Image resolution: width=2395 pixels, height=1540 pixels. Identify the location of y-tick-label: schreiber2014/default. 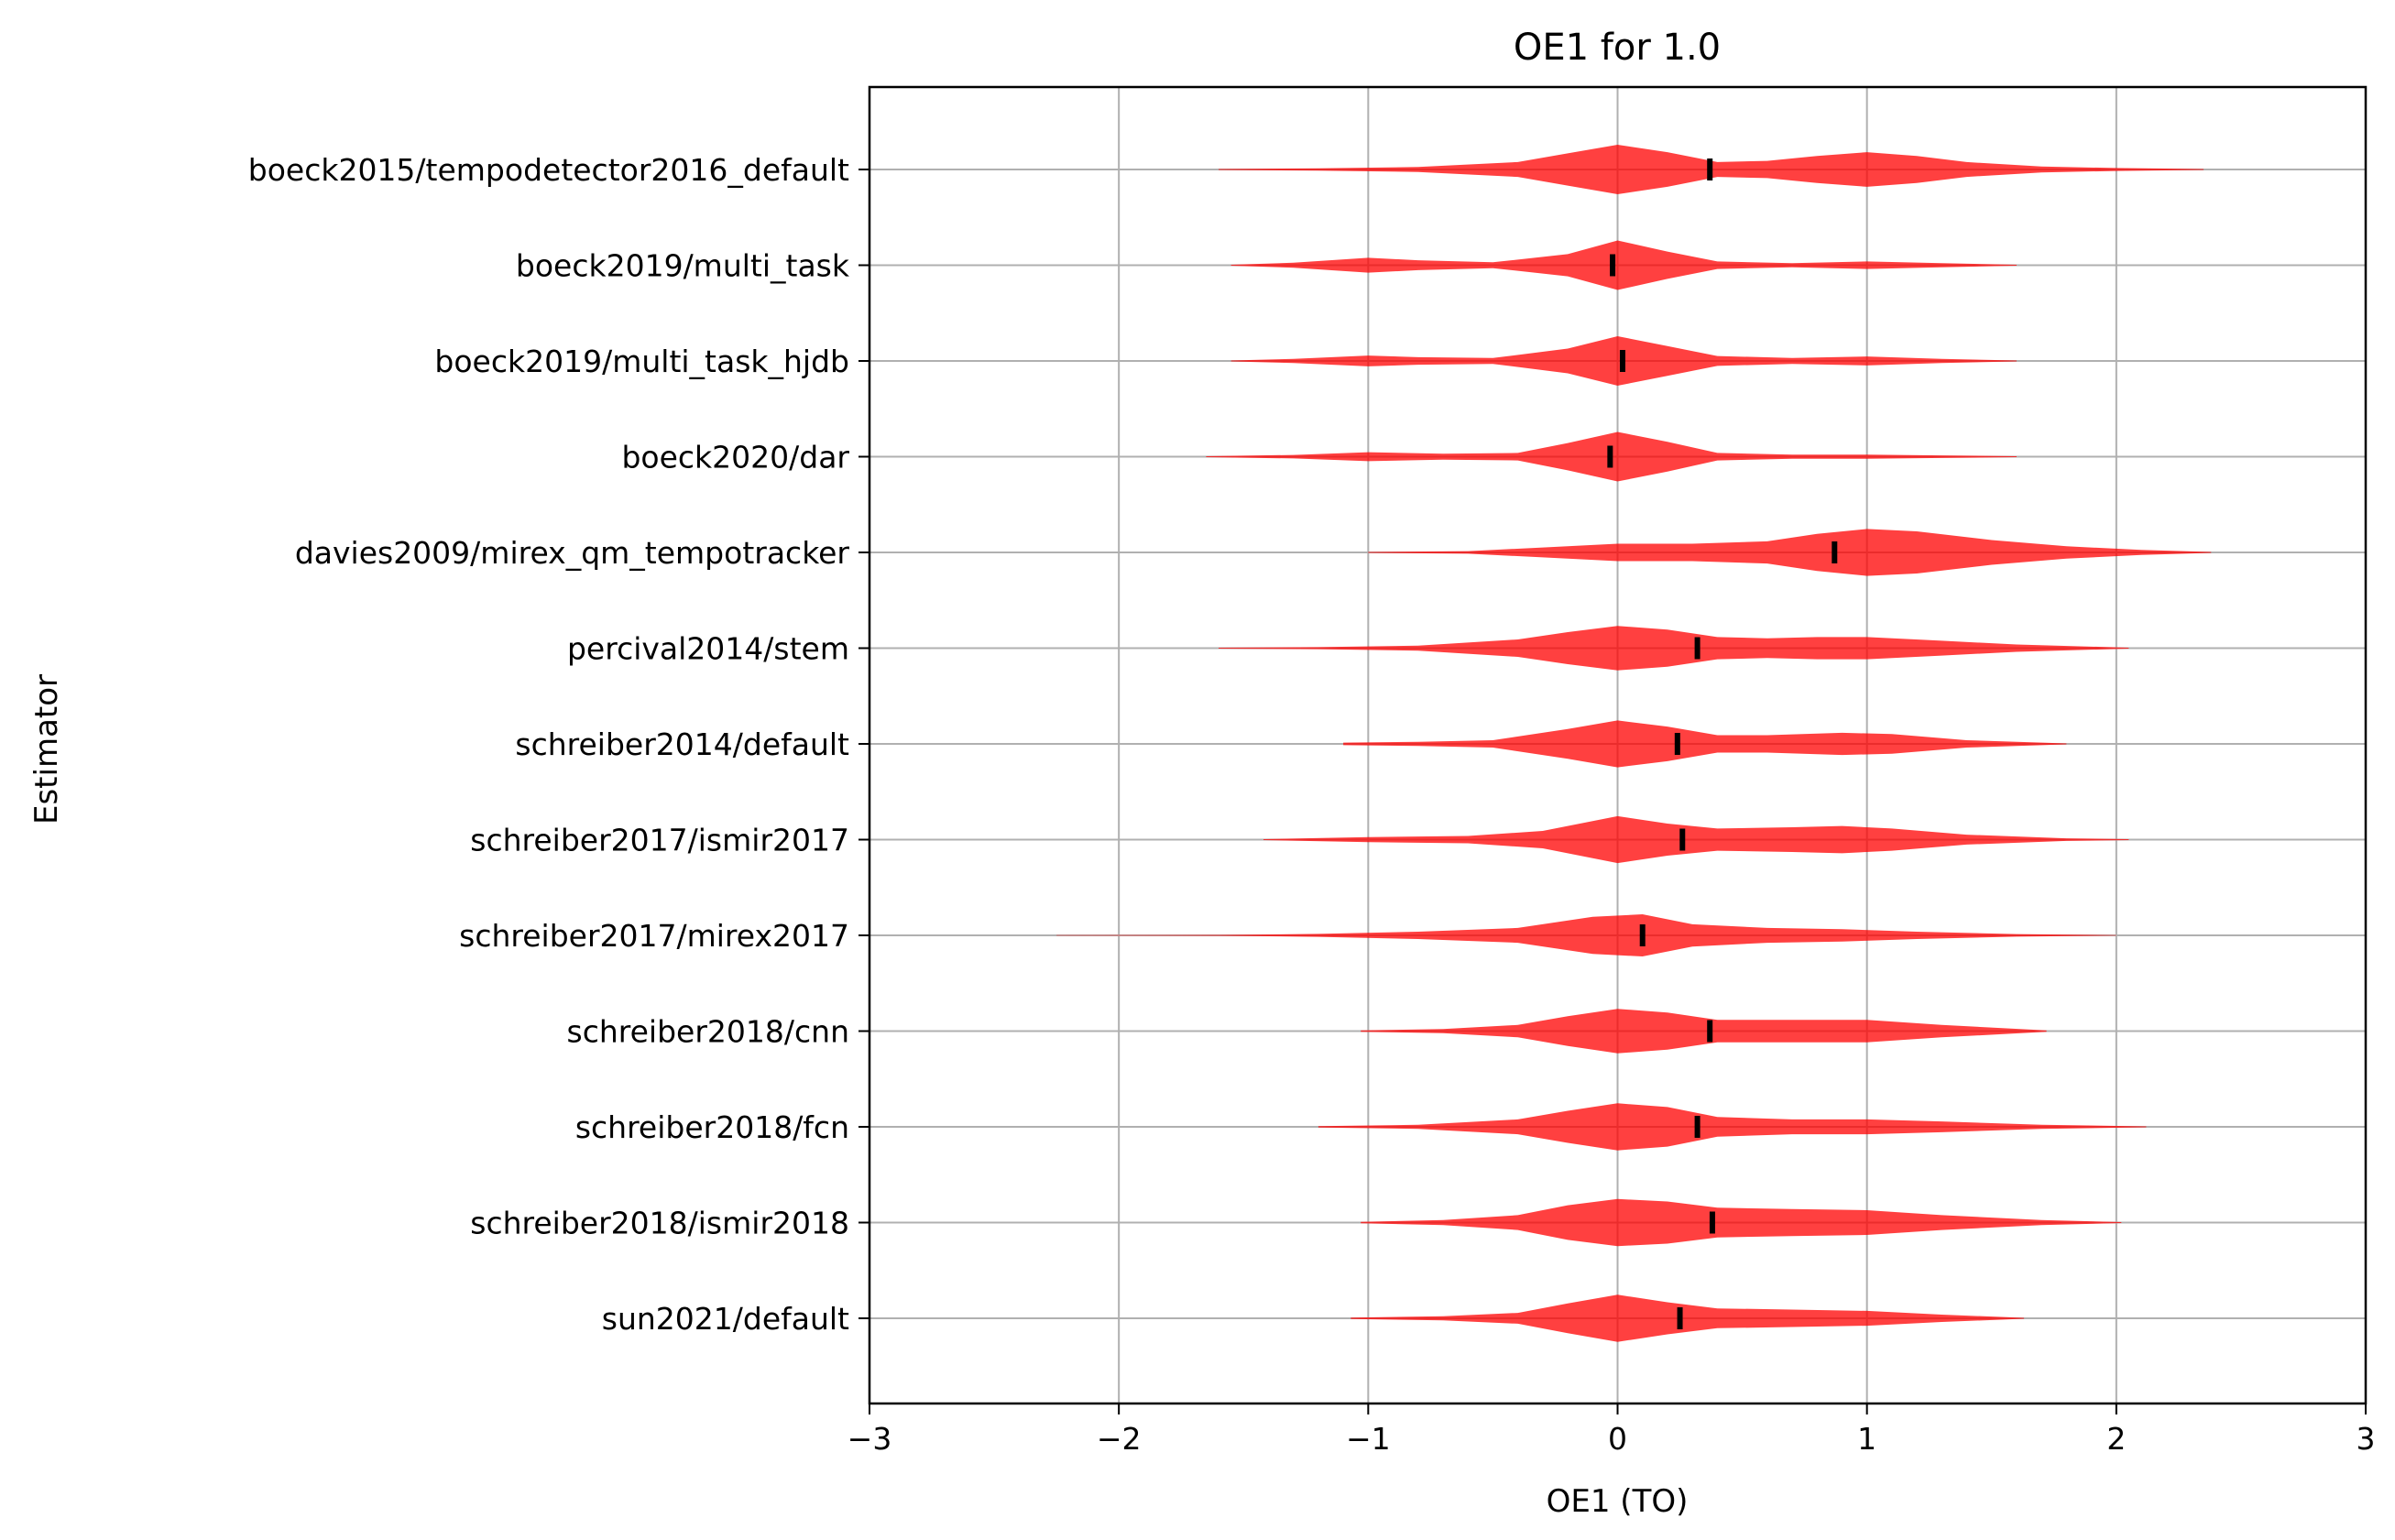
(682, 744).